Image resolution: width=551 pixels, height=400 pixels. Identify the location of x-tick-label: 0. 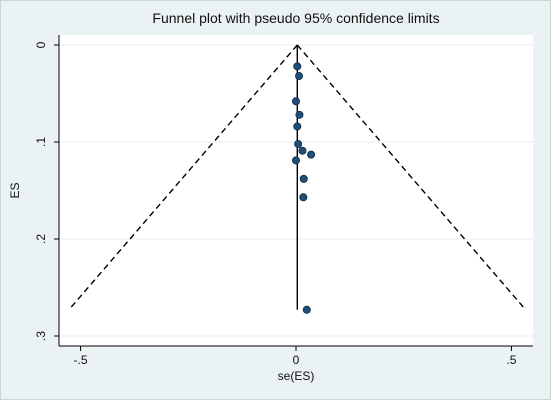
(296, 360).